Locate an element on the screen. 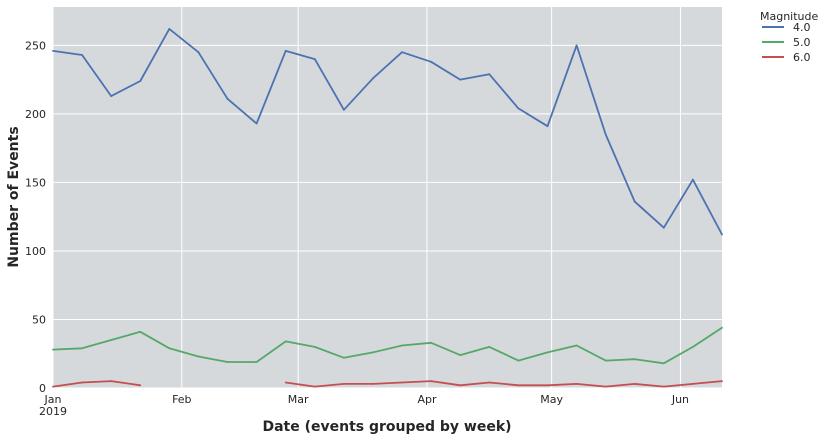 The width and height of the screenshot is (826, 445). x-axis-label: Date (events grouped by week) is located at coordinates (386, 427).